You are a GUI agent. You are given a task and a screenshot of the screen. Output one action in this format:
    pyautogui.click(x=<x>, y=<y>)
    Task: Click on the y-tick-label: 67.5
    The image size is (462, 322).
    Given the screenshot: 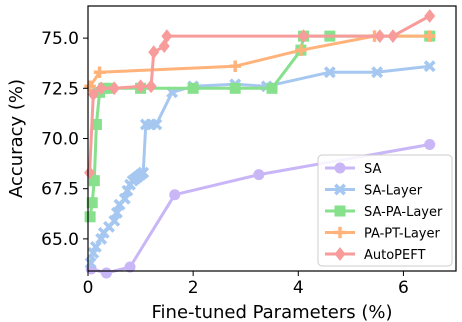 What is the action you would take?
    pyautogui.click(x=60, y=190)
    